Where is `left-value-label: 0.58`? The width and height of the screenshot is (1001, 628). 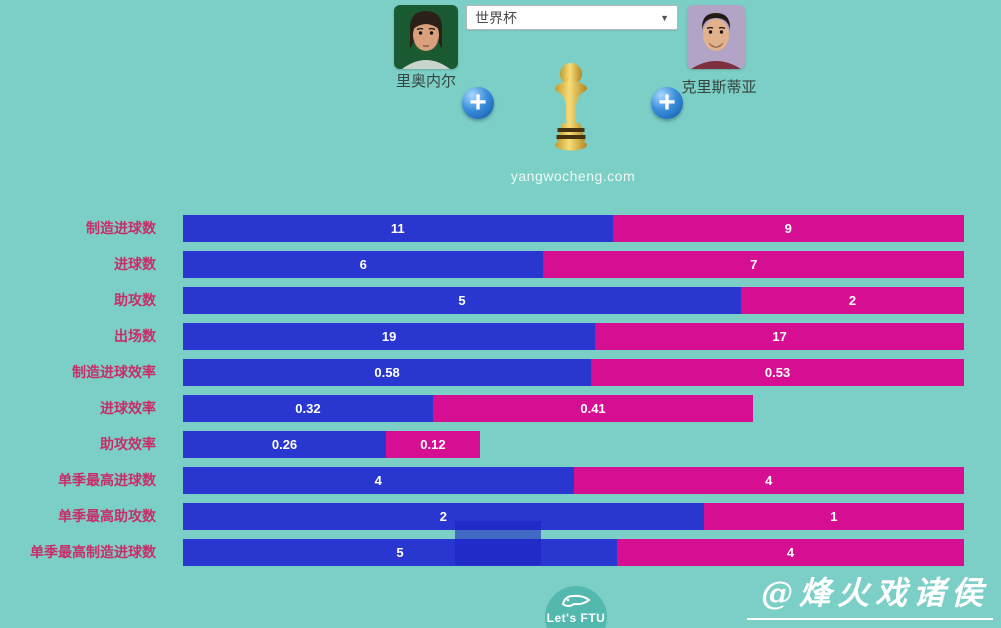 left-value-label: 0.58 is located at coordinates (387, 372).